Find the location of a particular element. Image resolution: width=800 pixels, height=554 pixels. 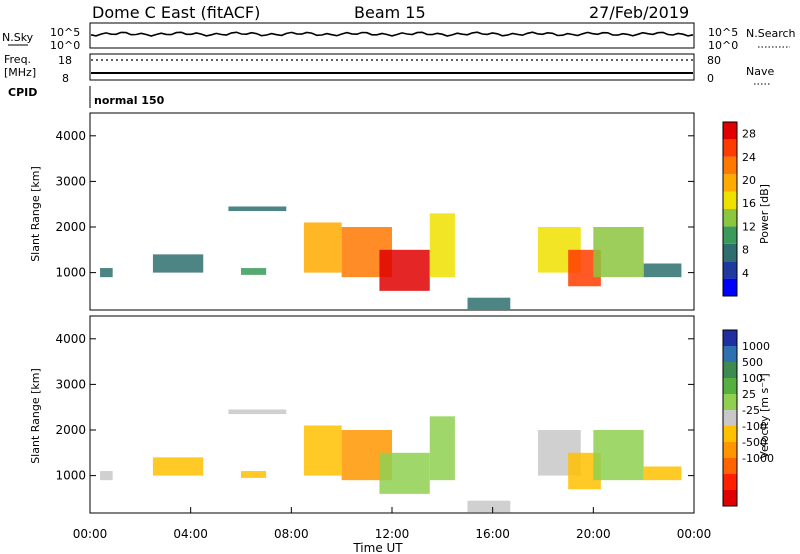

power-colorbar-frame is located at coordinates (730, 209).